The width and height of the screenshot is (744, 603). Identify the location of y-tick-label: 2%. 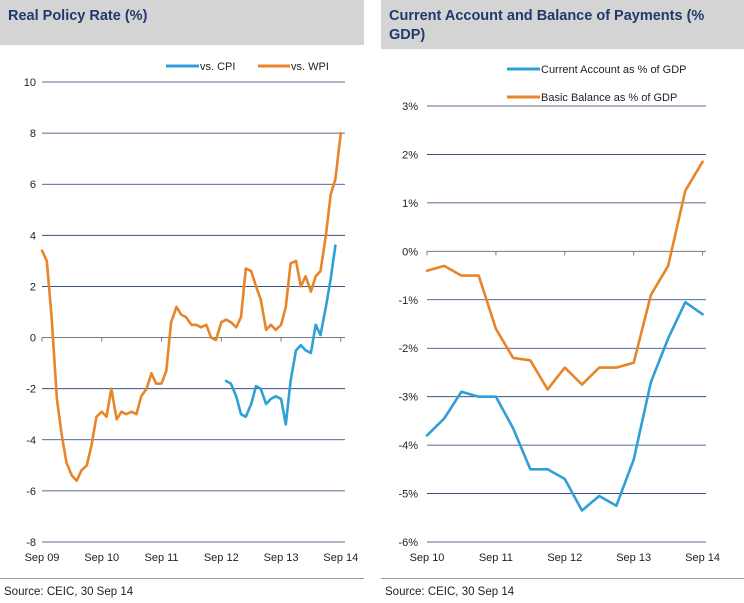
(410, 155).